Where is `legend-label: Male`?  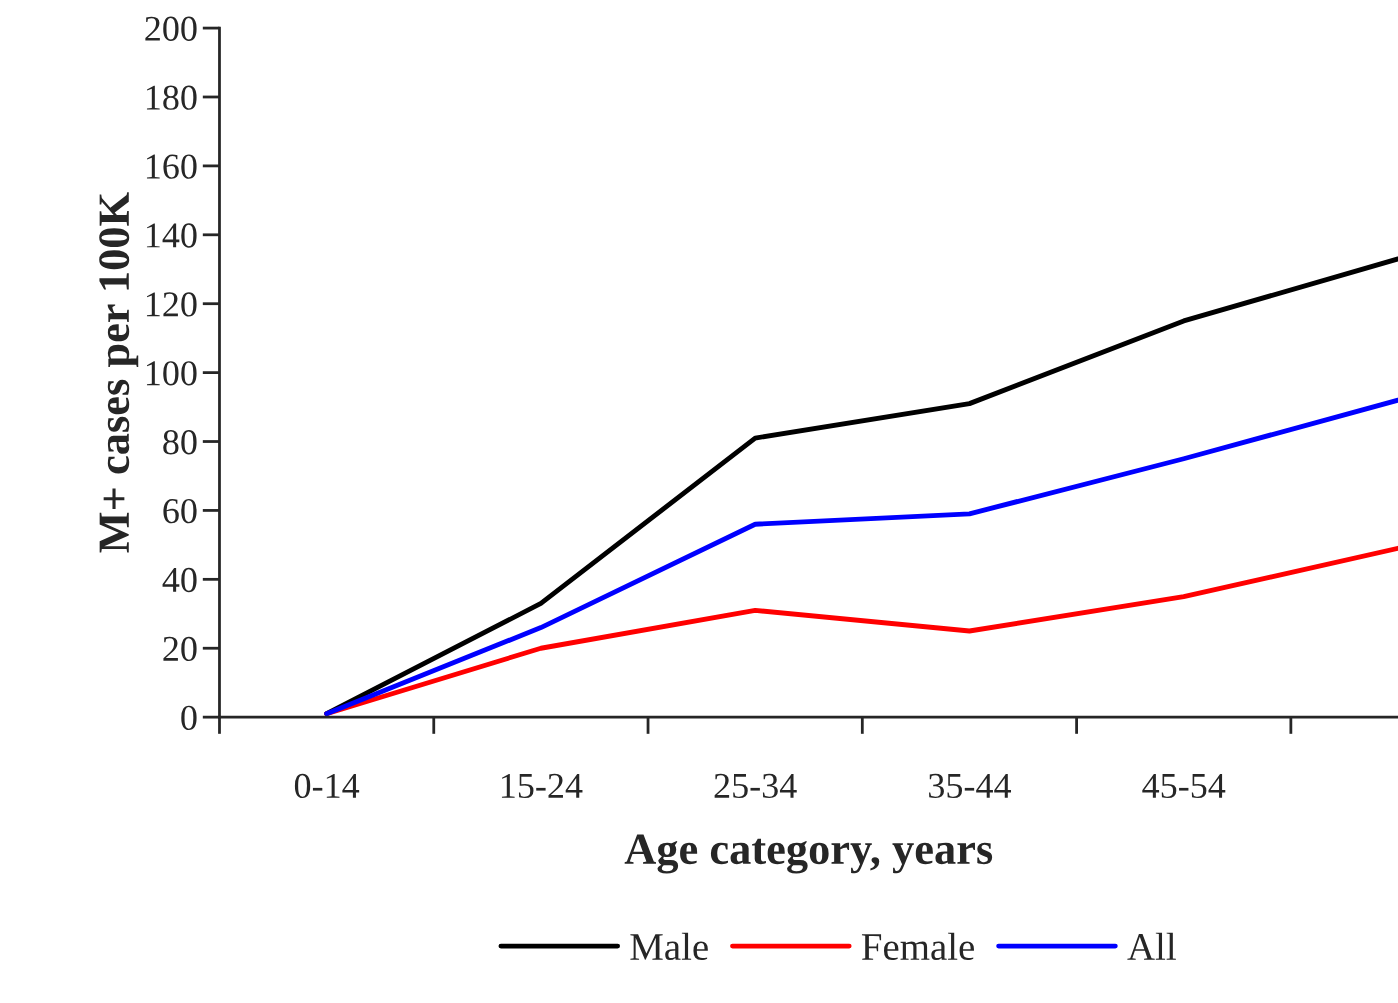 legend-label: Male is located at coordinates (669, 946).